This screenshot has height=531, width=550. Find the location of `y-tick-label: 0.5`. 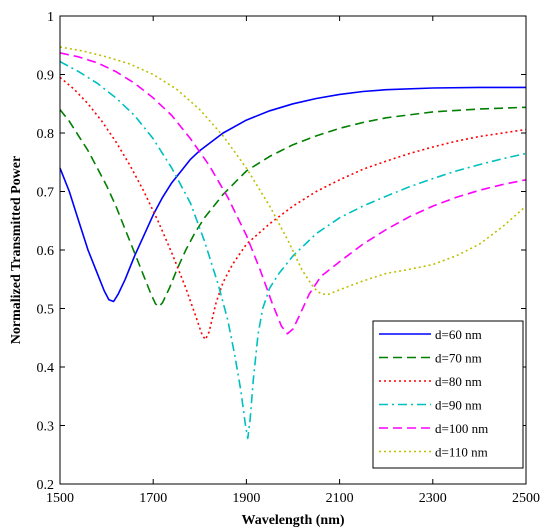

y-tick-label: 0.5 is located at coordinates (46, 310).